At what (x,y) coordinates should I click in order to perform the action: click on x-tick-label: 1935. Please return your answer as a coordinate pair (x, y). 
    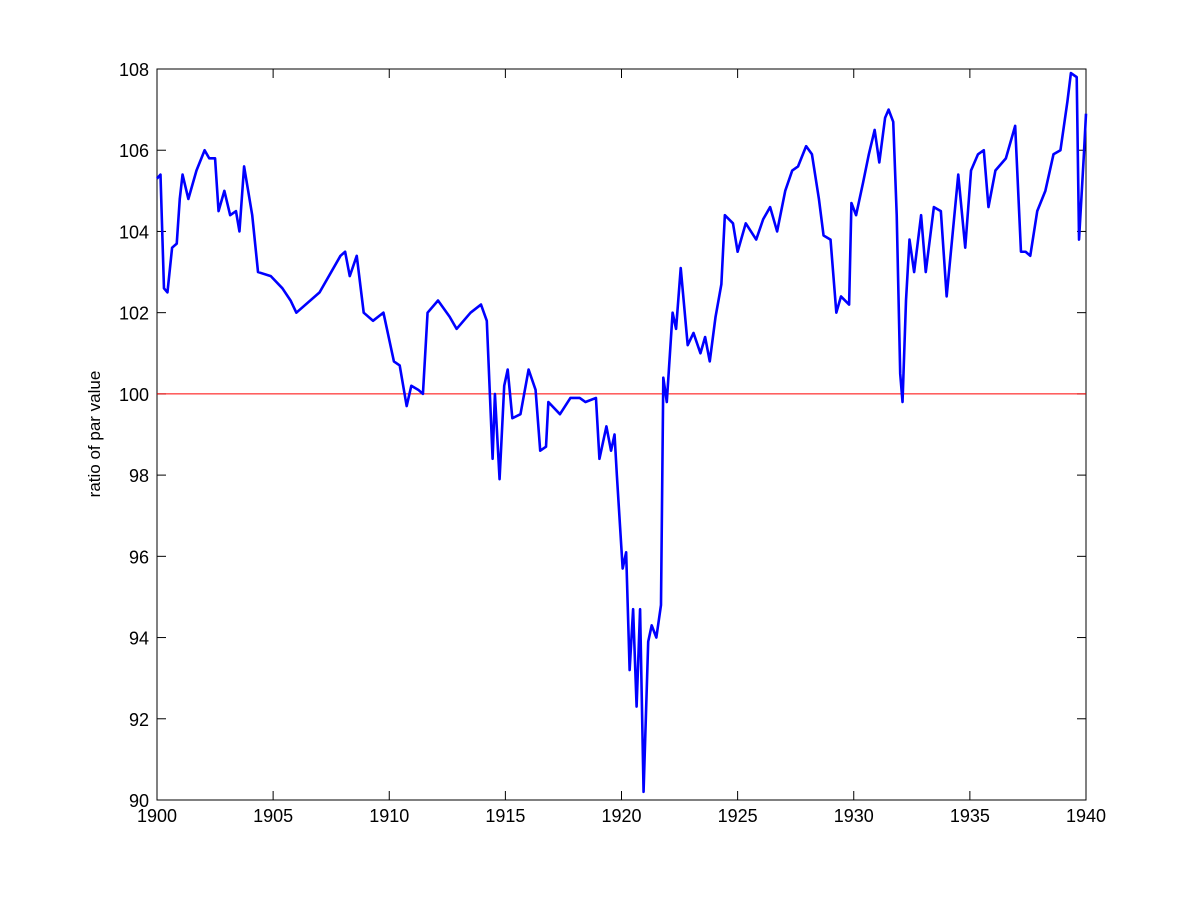
    Looking at the image, I should click on (970, 816).